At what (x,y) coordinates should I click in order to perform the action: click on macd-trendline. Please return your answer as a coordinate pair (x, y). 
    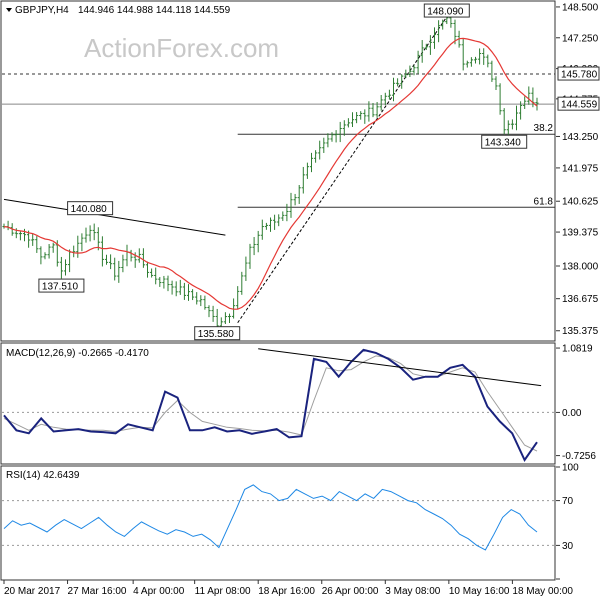
    Looking at the image, I should click on (400, 367).